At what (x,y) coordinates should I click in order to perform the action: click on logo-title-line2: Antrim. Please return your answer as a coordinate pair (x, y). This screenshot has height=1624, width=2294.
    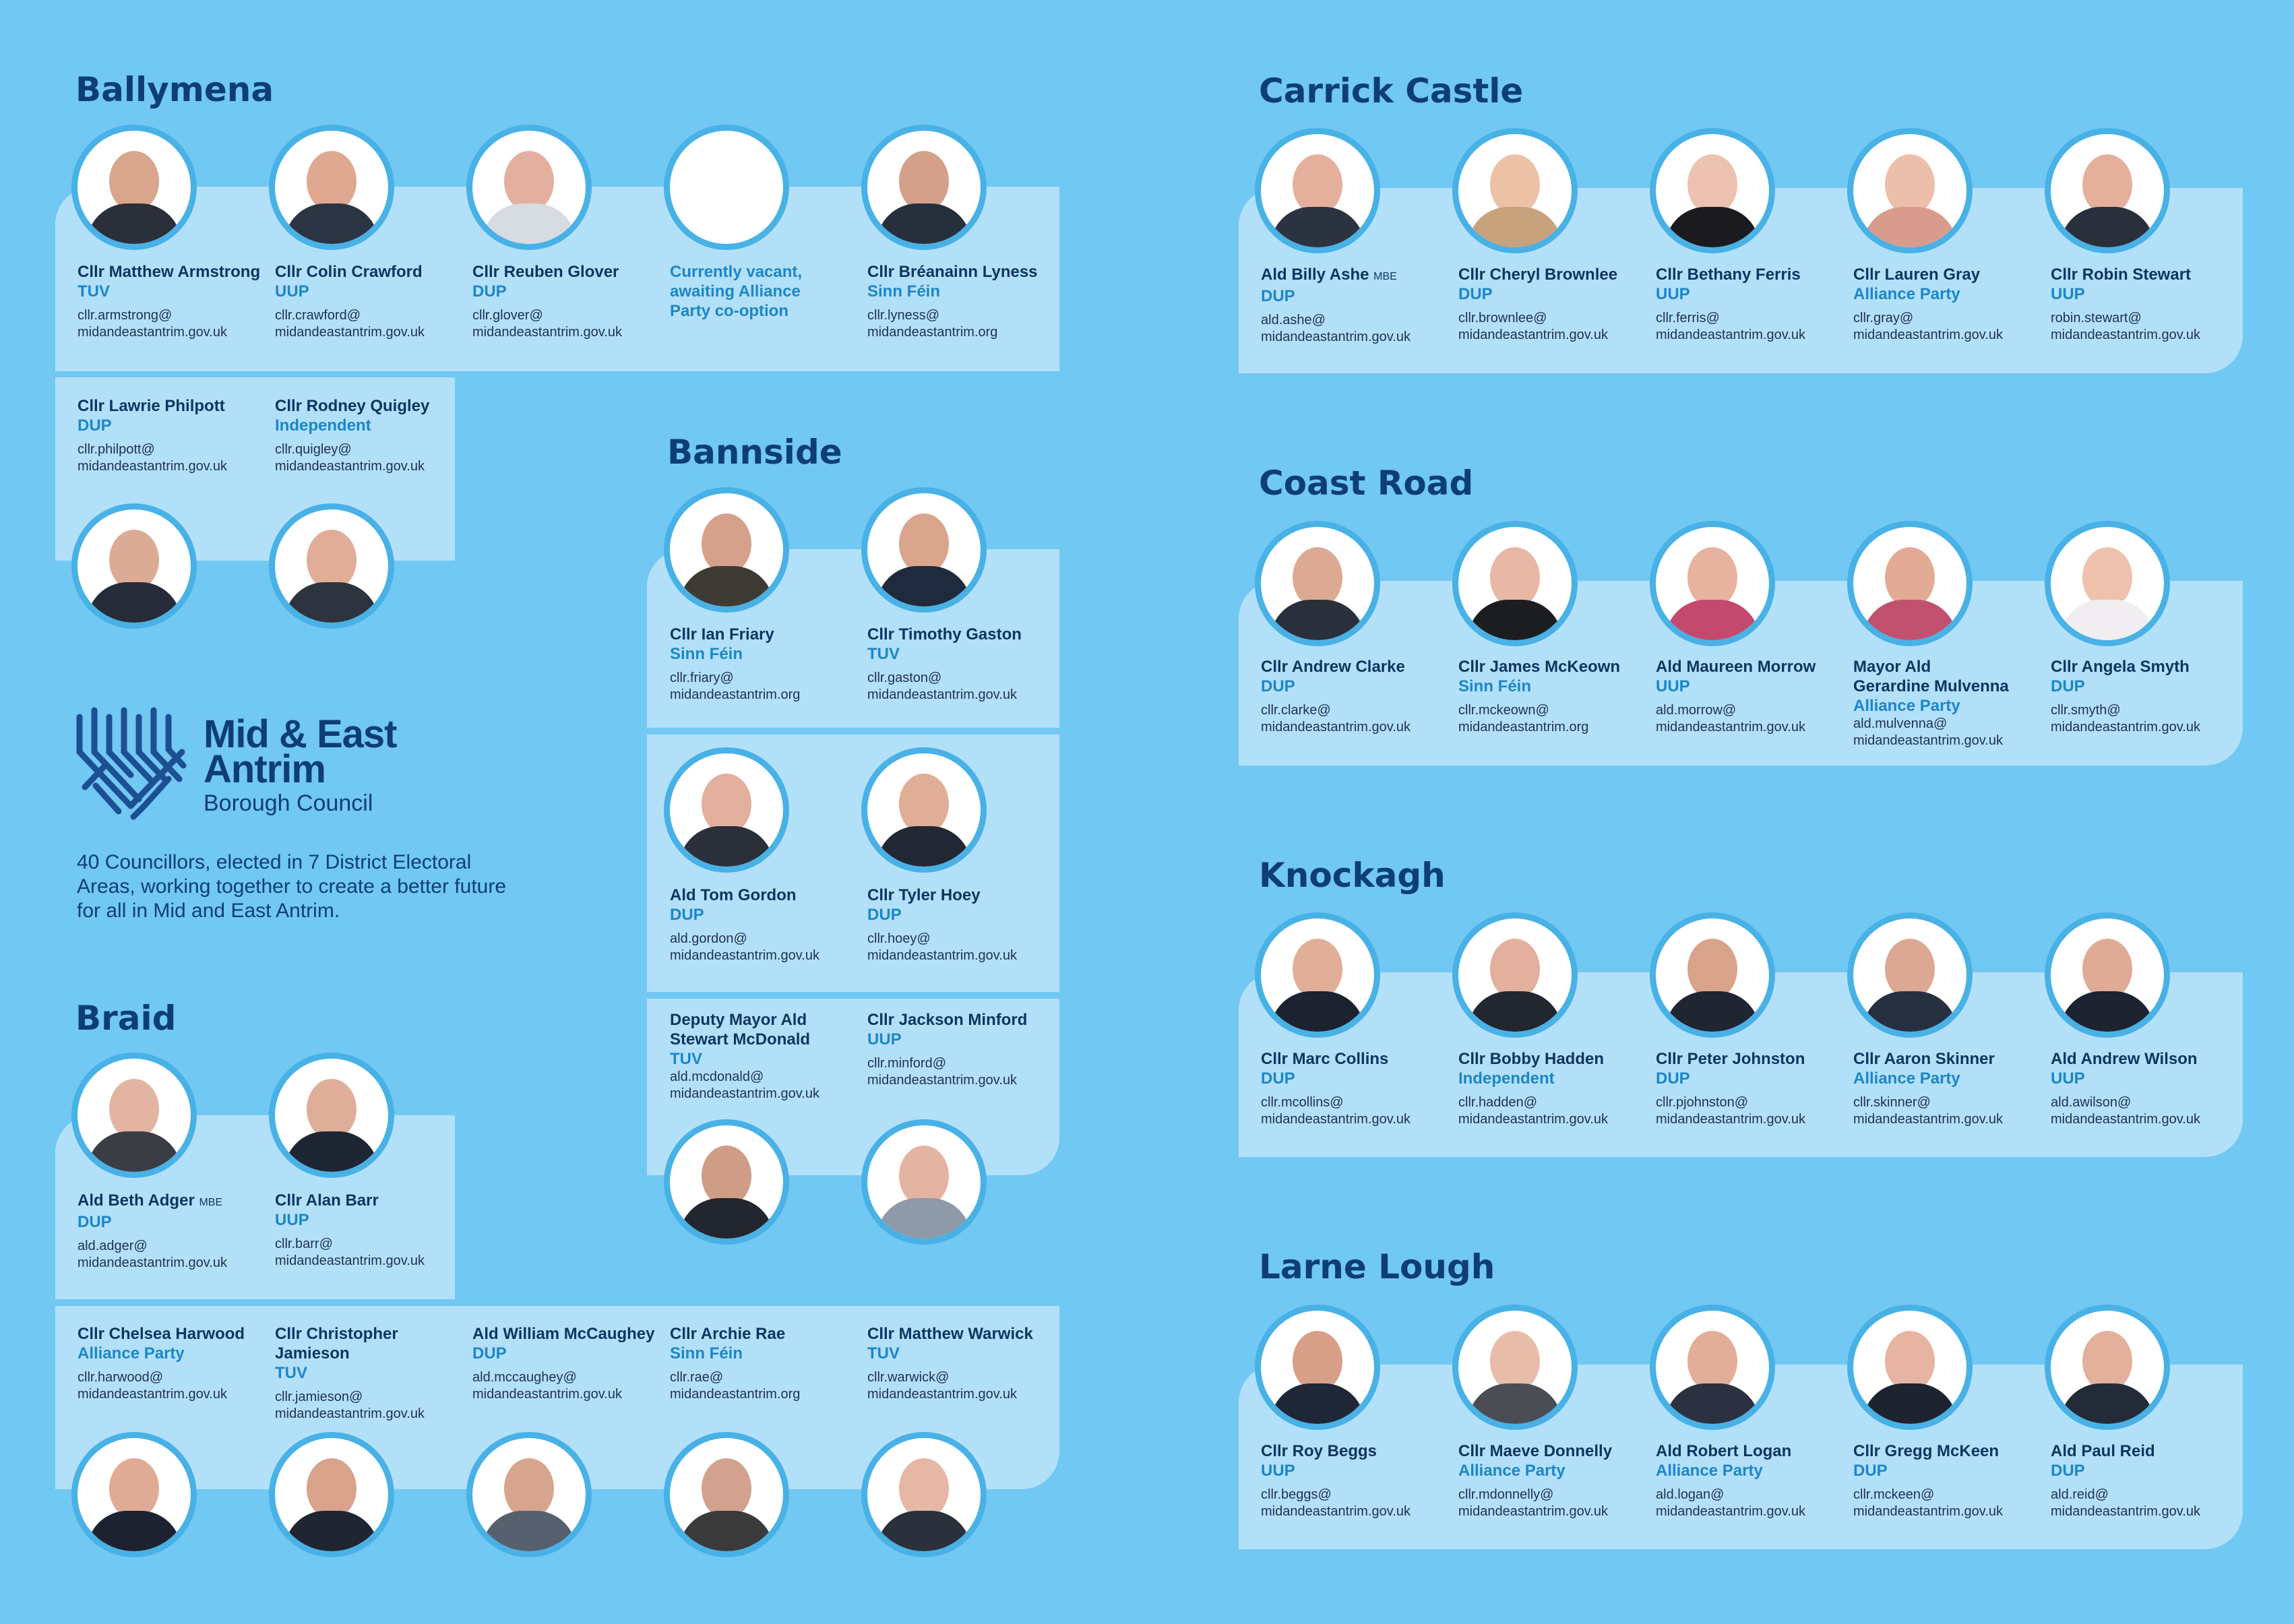
    Looking at the image, I should click on (265, 769).